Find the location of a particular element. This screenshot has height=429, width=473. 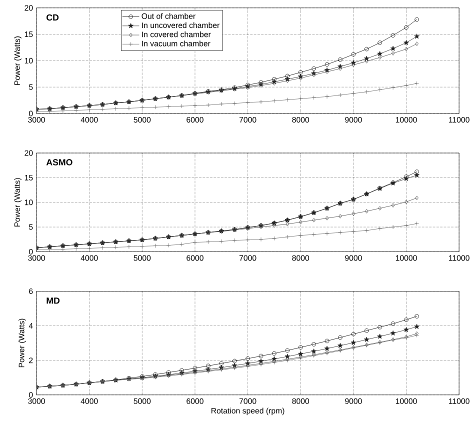

text: CD is located at coordinates (52, 17).